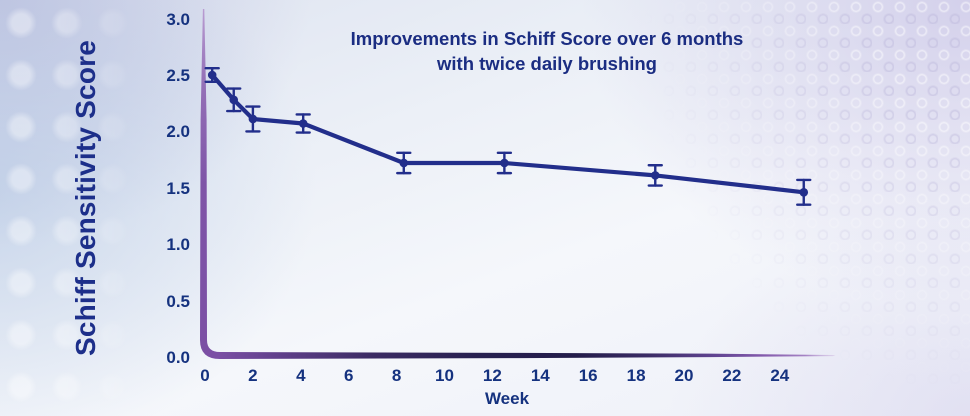  What do you see at coordinates (348, 375) in the screenshot?
I see `x-tick-label: 6` at bounding box center [348, 375].